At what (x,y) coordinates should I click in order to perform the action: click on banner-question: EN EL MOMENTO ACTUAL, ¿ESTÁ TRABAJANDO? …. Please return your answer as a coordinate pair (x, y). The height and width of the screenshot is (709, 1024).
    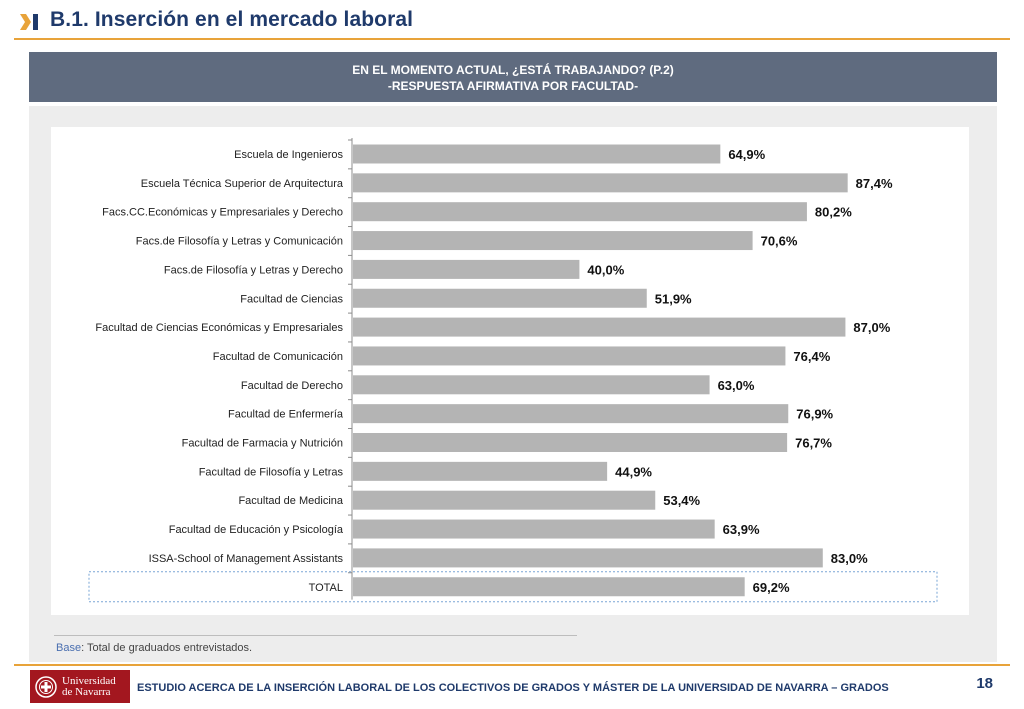
    Looking at the image, I should click on (513, 70).